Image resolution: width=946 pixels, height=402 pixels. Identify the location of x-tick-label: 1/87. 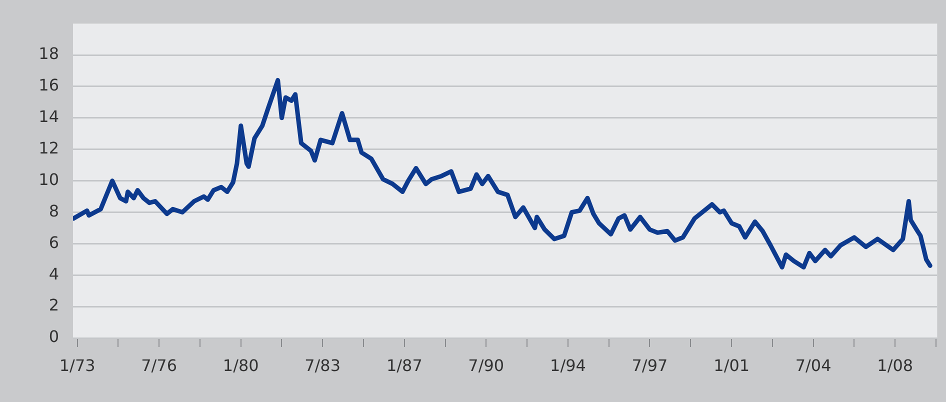
(404, 365).